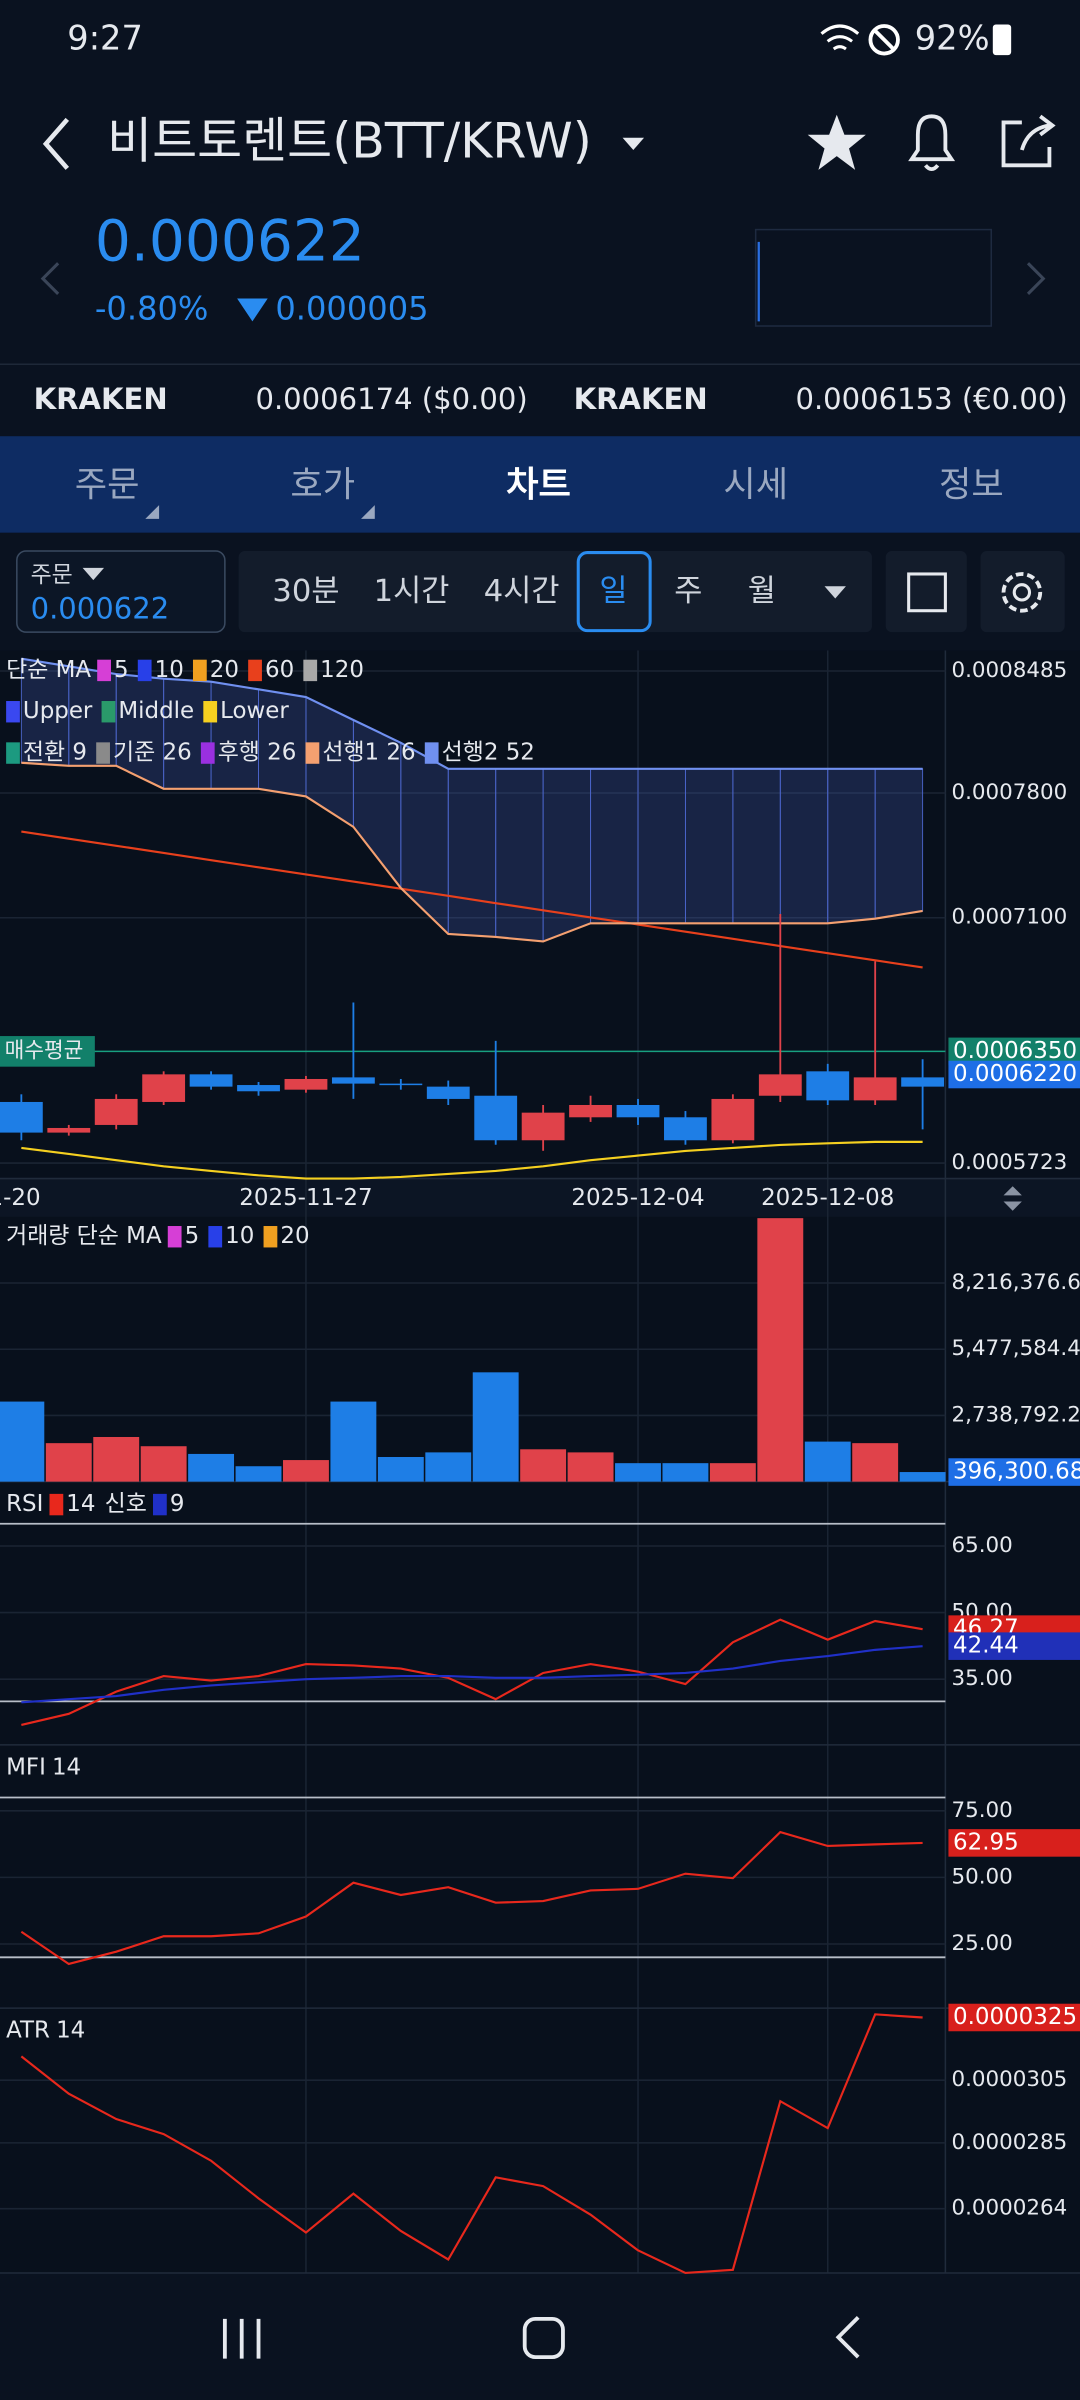  Describe the element at coordinates (105, 37) in the screenshot. I see `status-time: 9:27` at that location.